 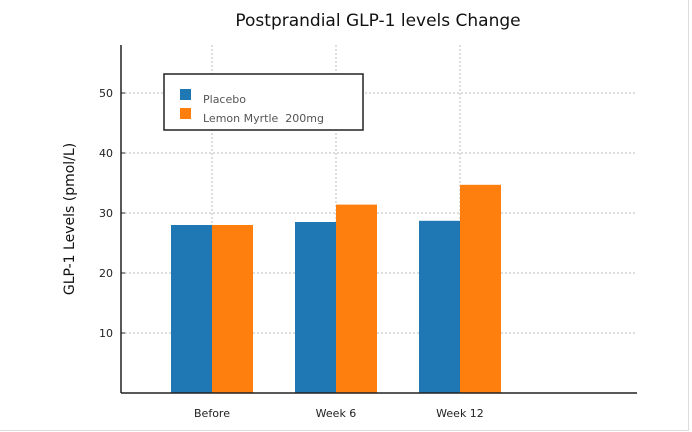 I want to click on legend: Placebo Lemon Myrtle 200mg, so click(x=263, y=102).